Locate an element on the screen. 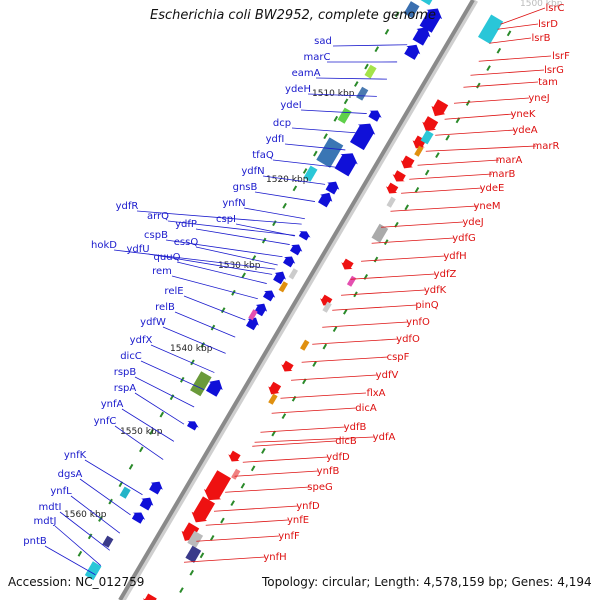 The height and width of the screenshot is (600, 600). gene-arrow-ydeH is located at coordinates (375, 116).